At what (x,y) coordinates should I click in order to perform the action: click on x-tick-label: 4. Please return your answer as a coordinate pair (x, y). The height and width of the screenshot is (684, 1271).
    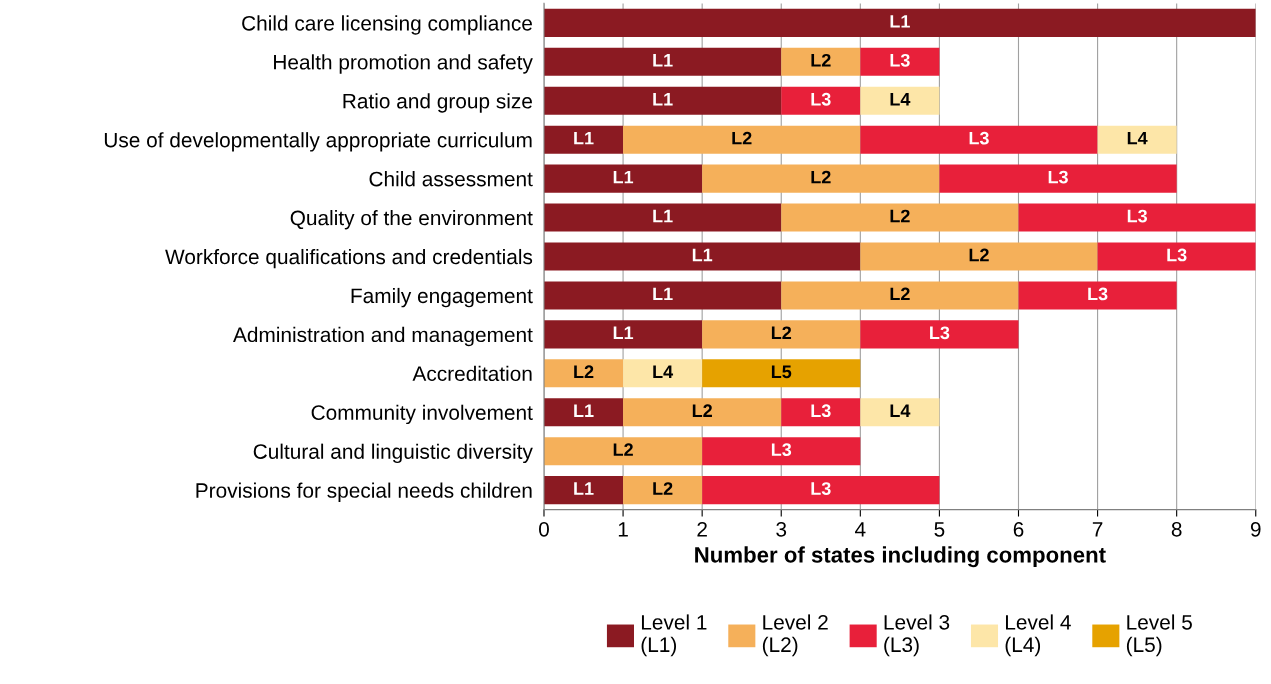
    Looking at the image, I should click on (860, 529).